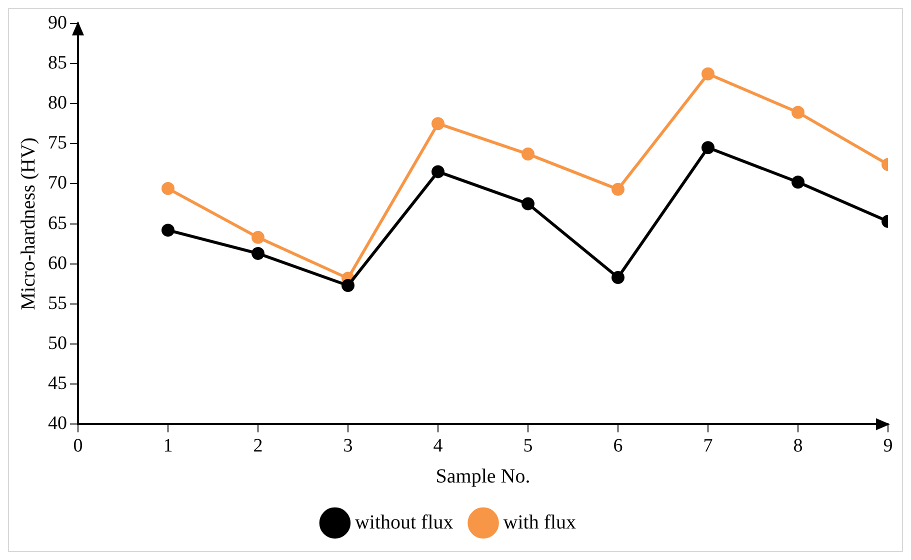 Image resolution: width=911 pixels, height=560 pixels. I want to click on y-tick-label: 75, so click(57, 143).